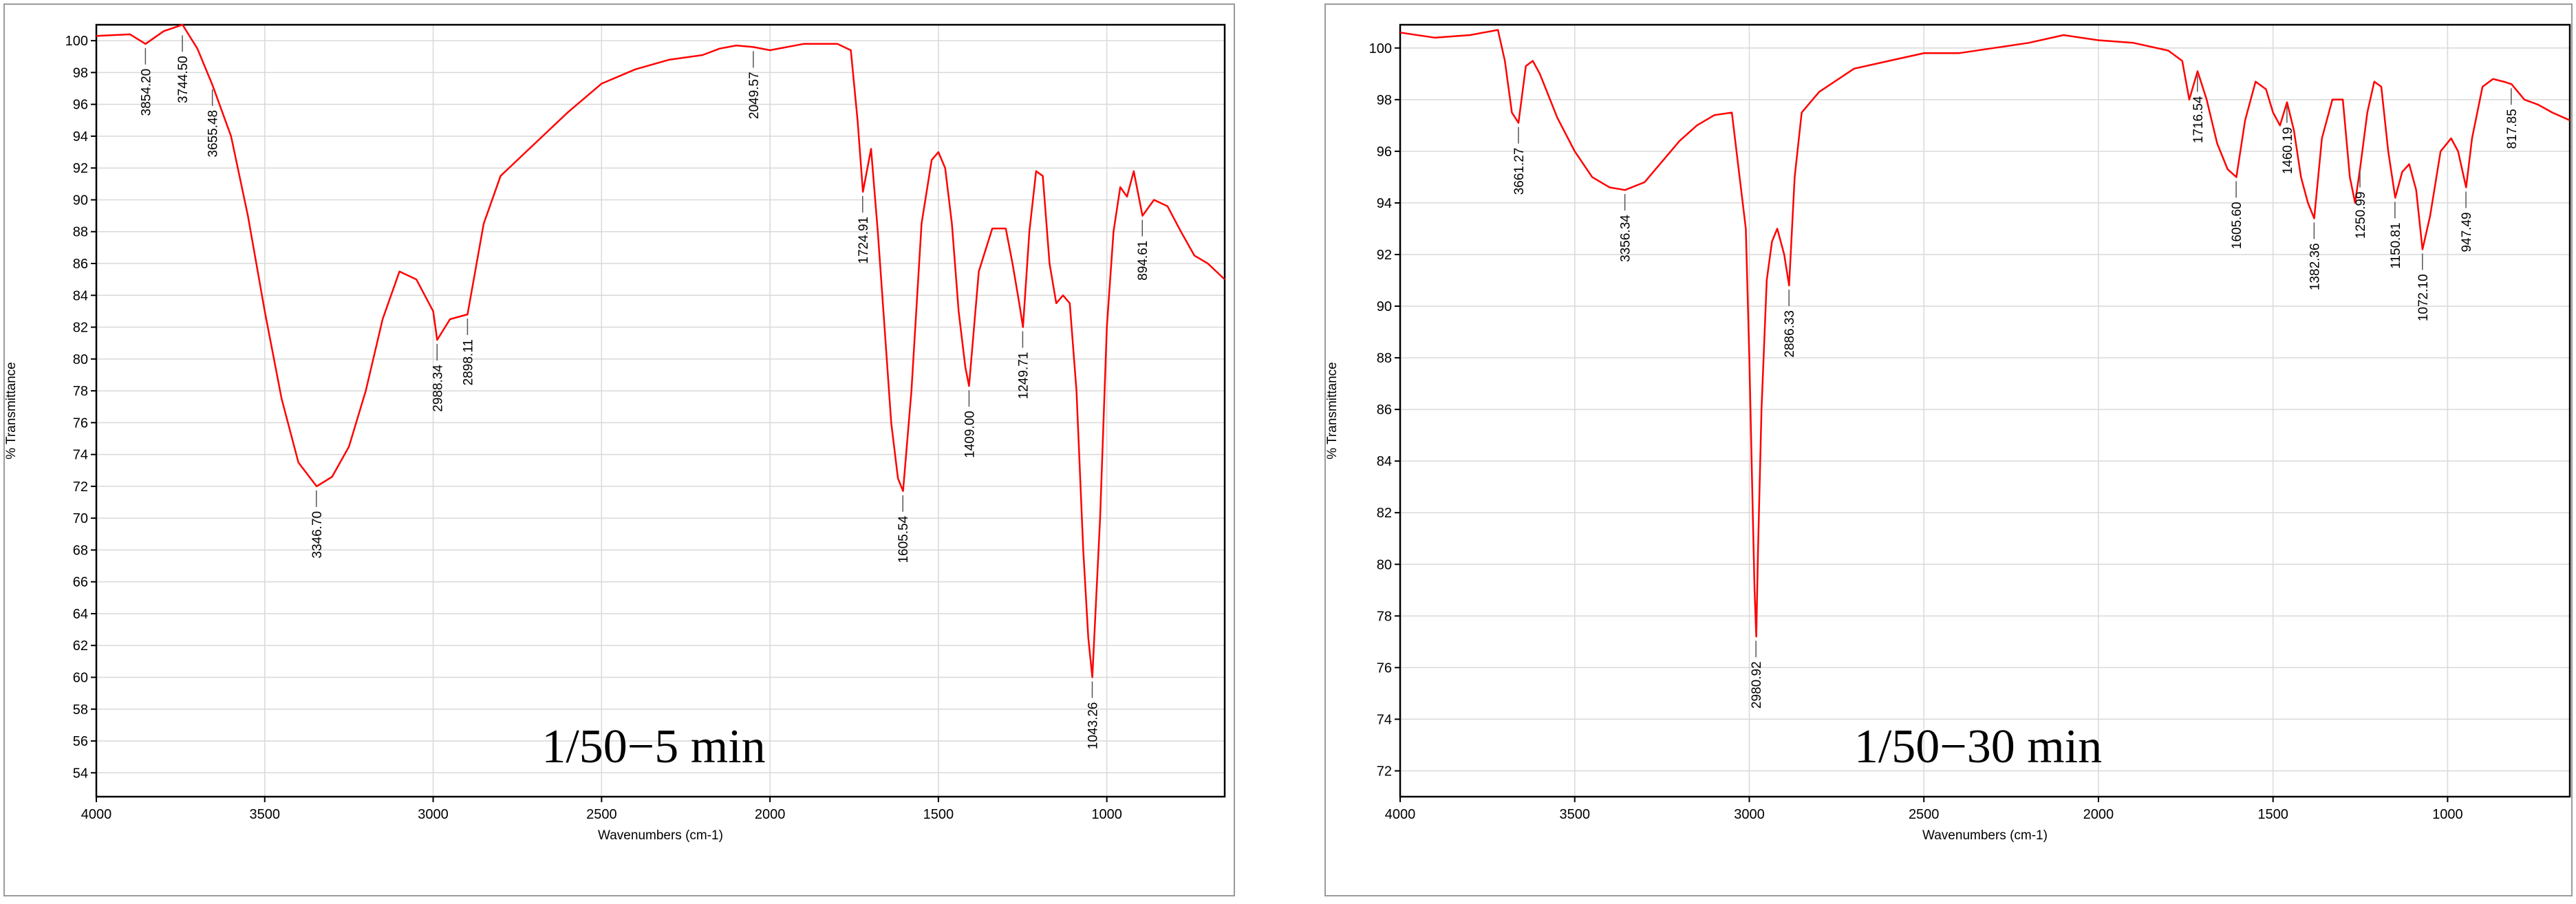 The height and width of the screenshot is (904, 2576). What do you see at coordinates (468, 362) in the screenshot?
I see `peak-label: 2898.11` at bounding box center [468, 362].